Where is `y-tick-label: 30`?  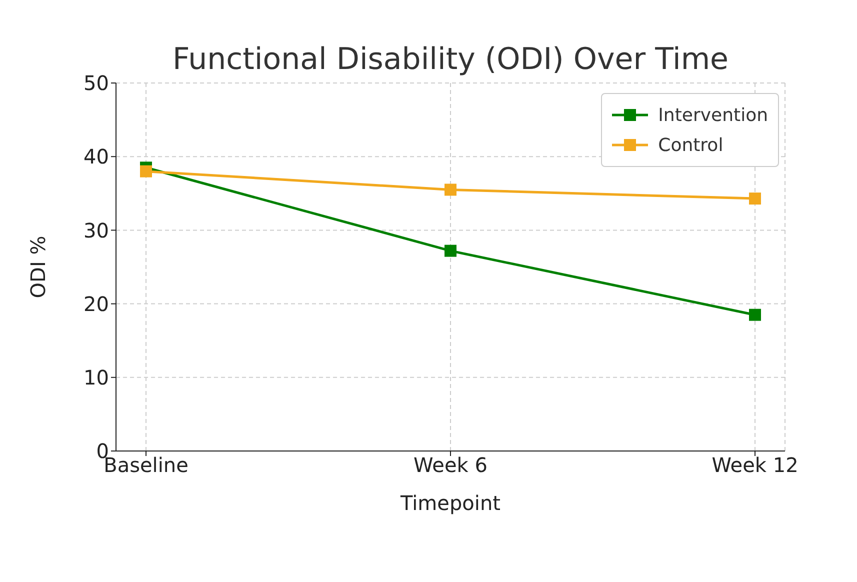
y-tick-label: 30 is located at coordinates (96, 230).